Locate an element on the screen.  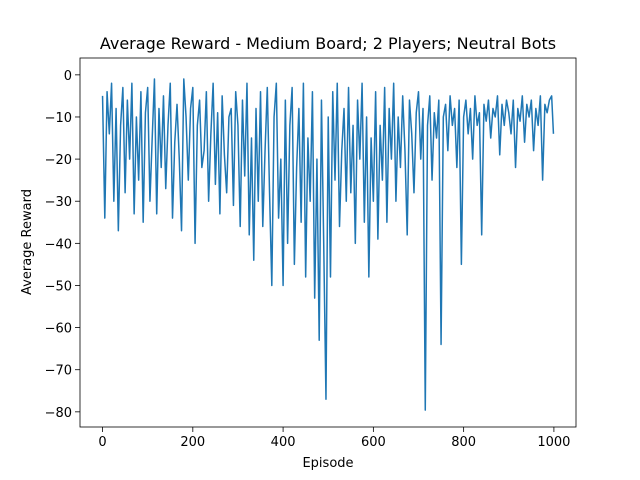
y-axis-label: Average Reward is located at coordinates (27, 242).